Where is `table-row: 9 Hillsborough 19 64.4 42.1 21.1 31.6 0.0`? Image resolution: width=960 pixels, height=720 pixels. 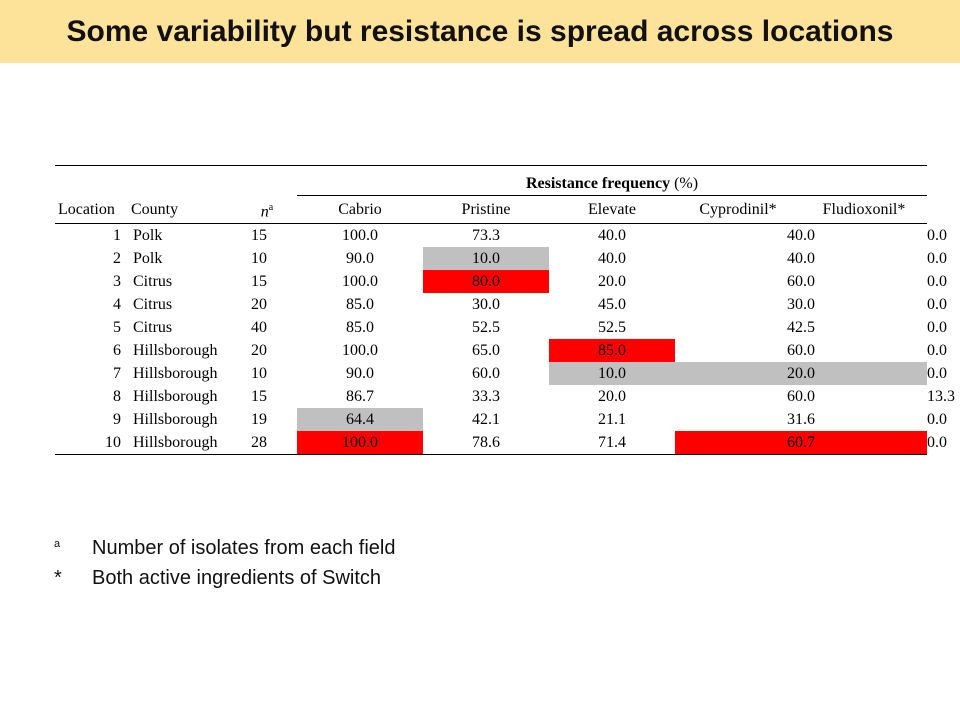
table-row: 9 Hillsborough 19 64.4 42.1 21.1 31.6 0.0 is located at coordinates (501, 419).